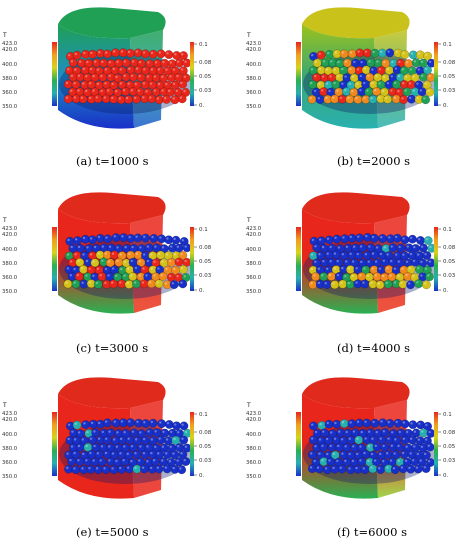 This screenshot has height=542, width=474. I want to click on reactor-top-cap, so click(356, 393).